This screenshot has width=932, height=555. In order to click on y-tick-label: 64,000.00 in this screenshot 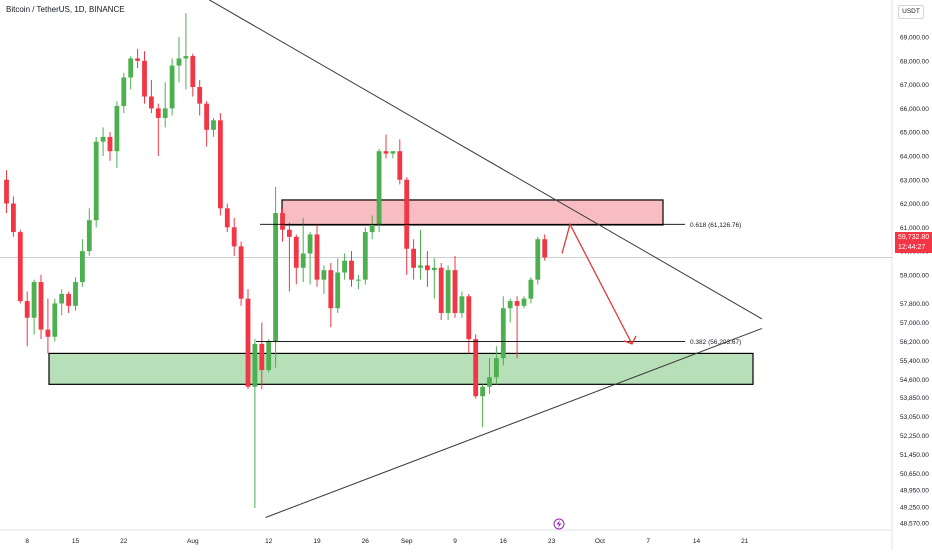, I will do `click(914, 156)`.